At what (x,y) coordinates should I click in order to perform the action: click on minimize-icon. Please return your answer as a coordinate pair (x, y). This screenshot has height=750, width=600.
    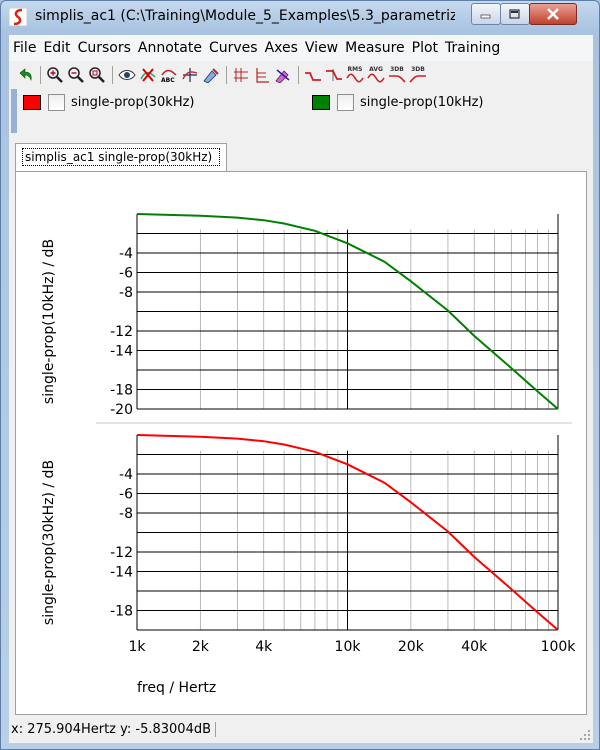
    Looking at the image, I should click on (485, 16).